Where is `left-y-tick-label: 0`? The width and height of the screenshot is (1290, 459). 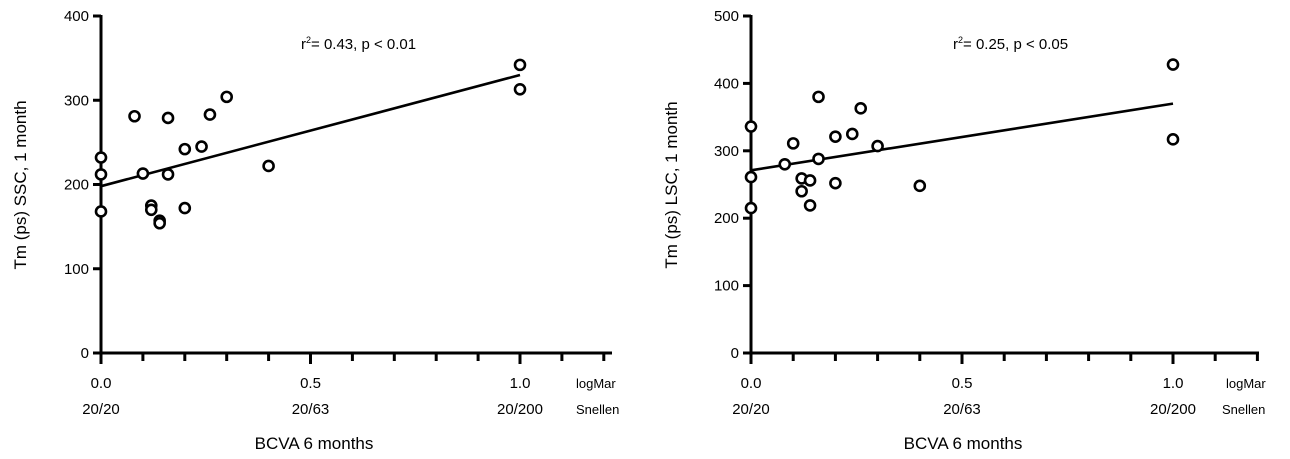
left-y-tick-label: 0 is located at coordinates (85, 353).